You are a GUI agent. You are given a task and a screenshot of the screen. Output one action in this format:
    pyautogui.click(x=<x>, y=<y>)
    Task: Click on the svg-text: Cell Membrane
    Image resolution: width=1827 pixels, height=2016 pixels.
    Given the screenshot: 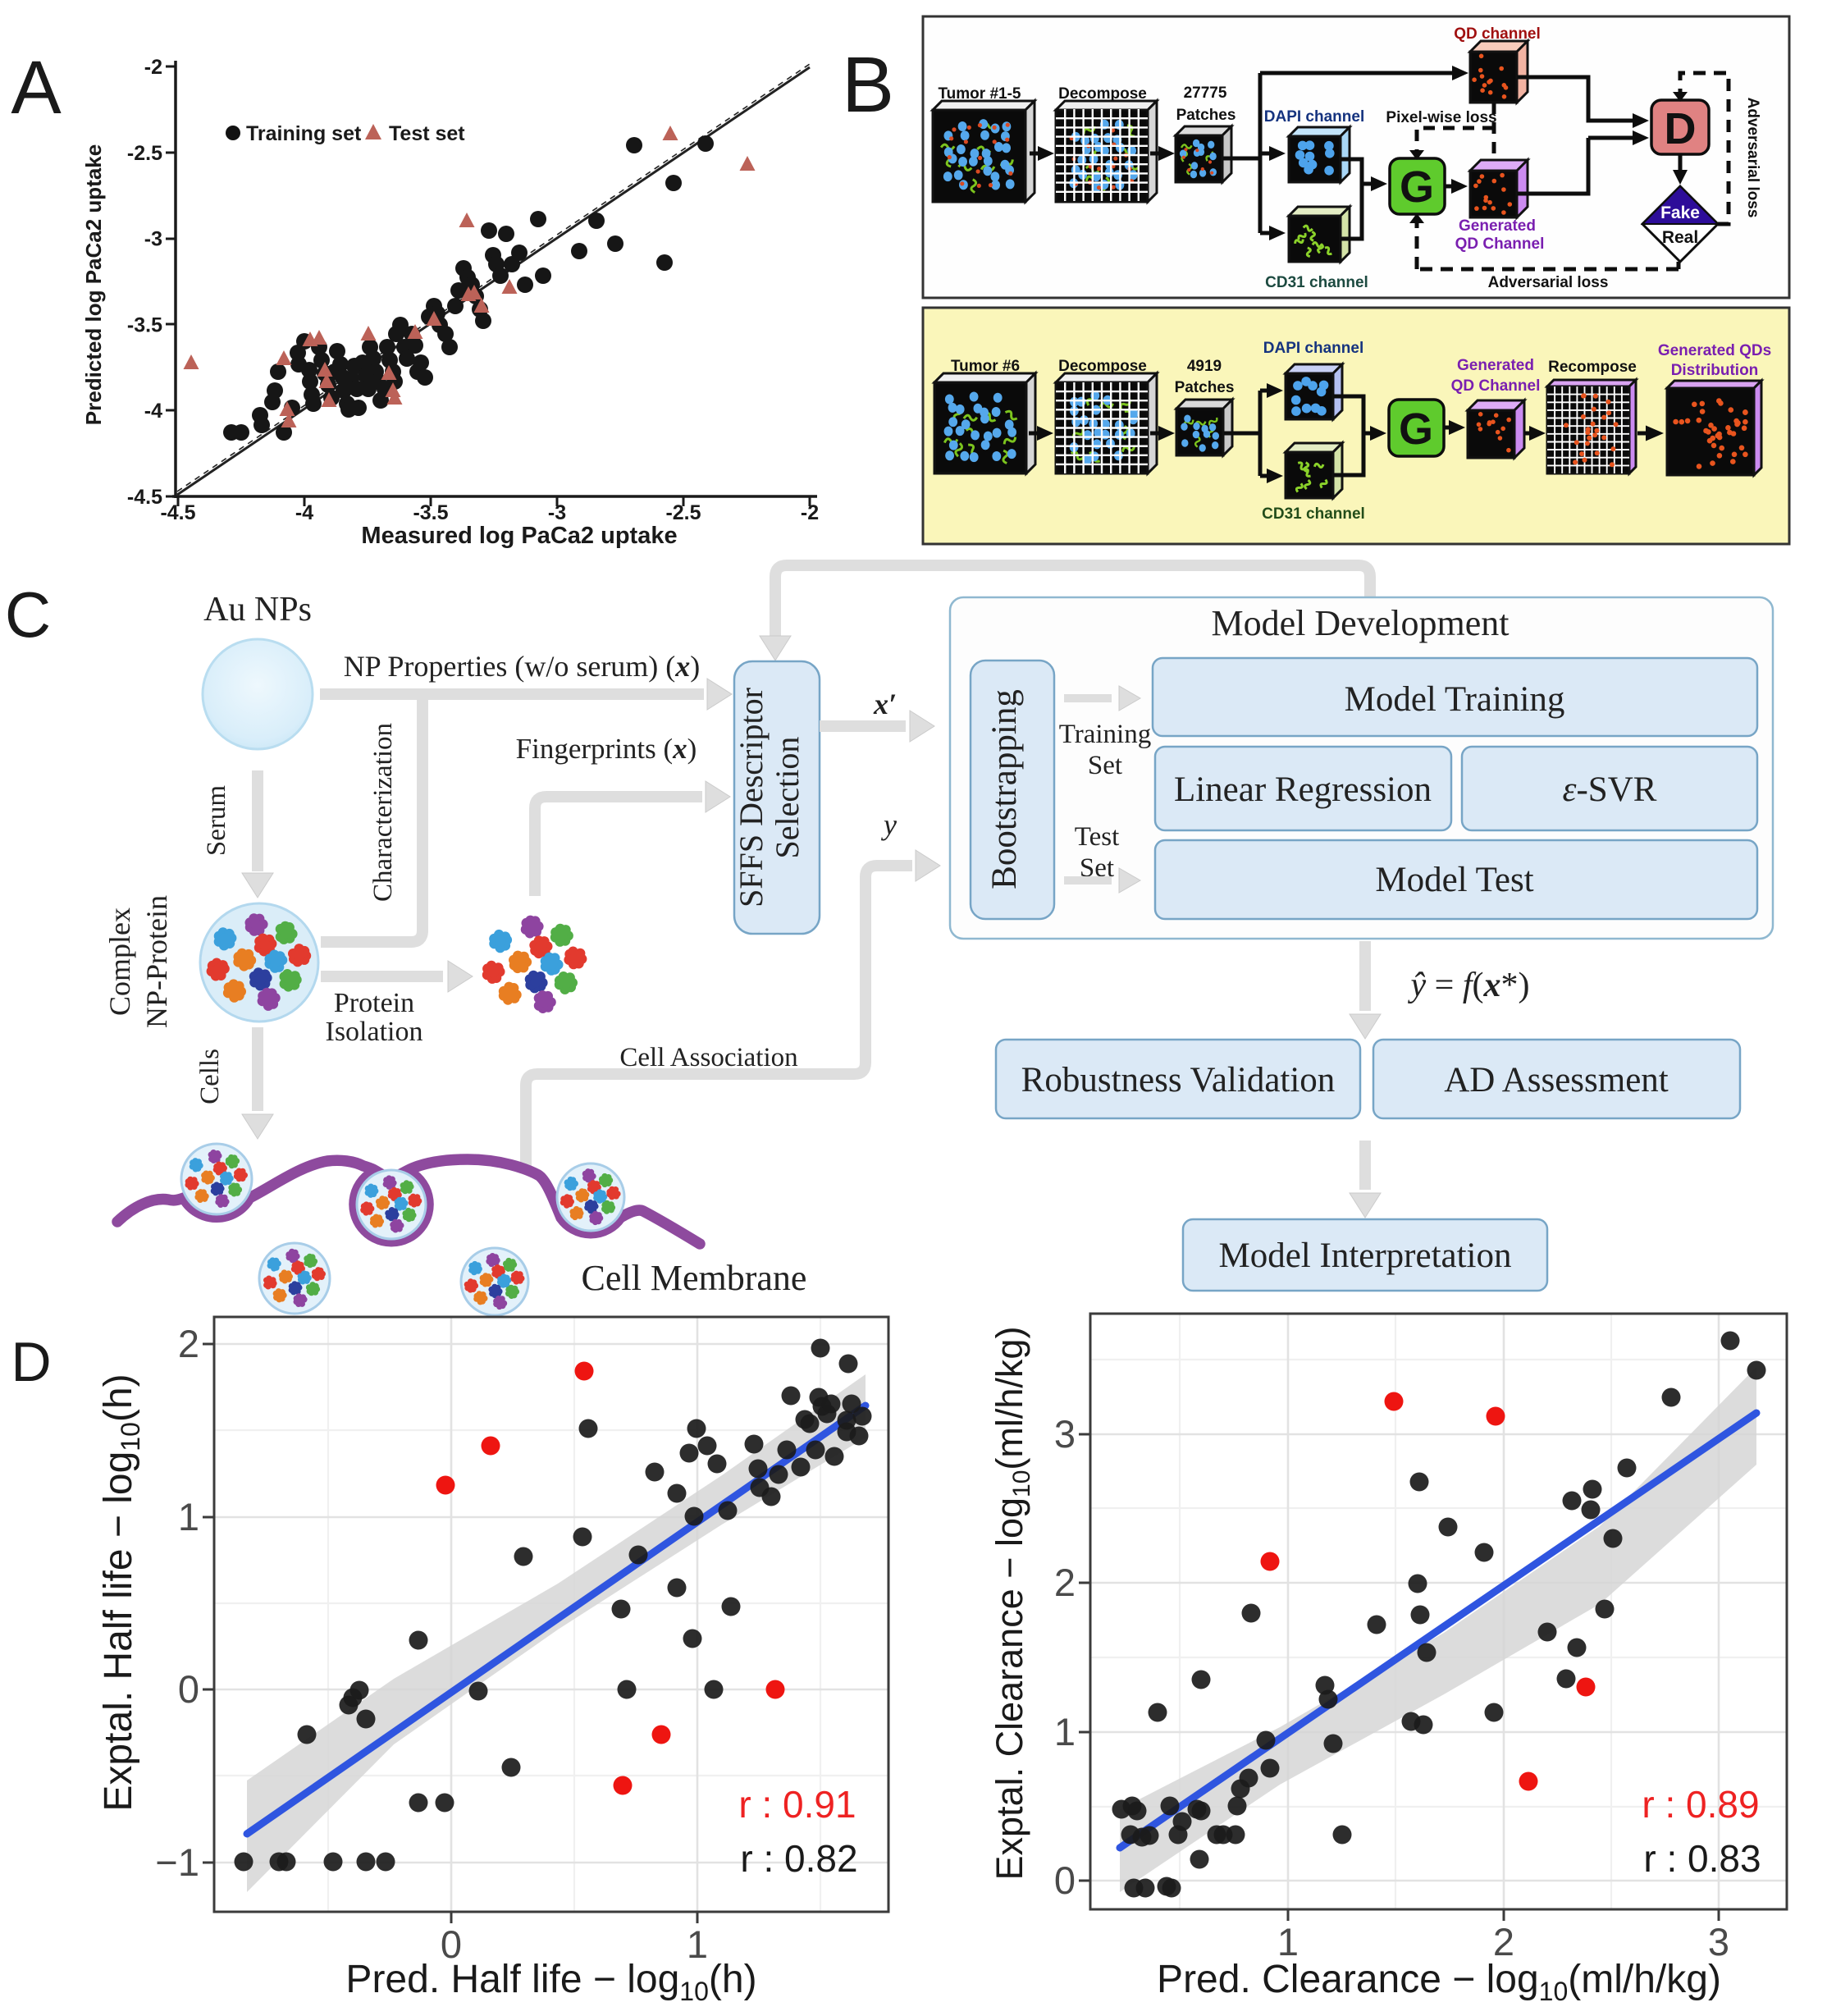 What is the action you would take?
    pyautogui.click(x=694, y=1278)
    